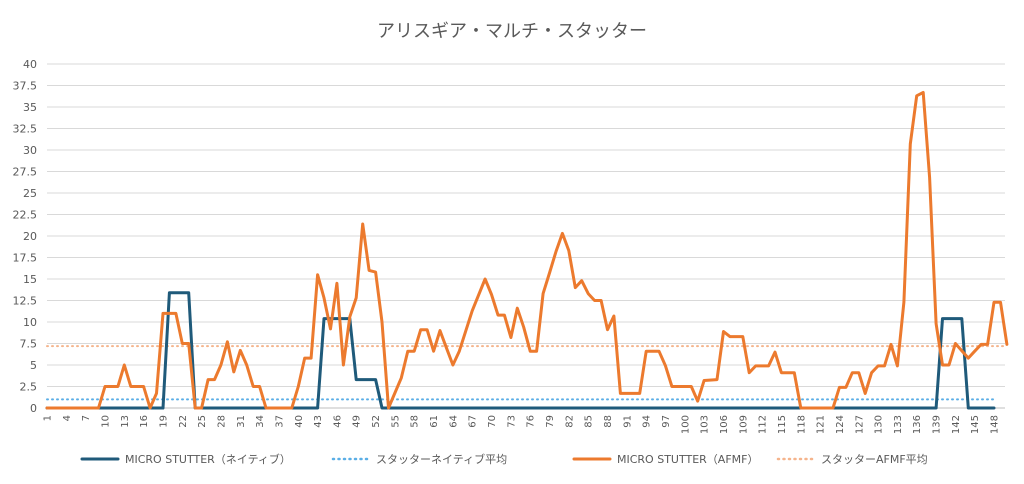 This screenshot has width=1024, height=484. What do you see at coordinates (763, 424) in the screenshot?
I see `x-tick-label: 112` at bounding box center [763, 424].